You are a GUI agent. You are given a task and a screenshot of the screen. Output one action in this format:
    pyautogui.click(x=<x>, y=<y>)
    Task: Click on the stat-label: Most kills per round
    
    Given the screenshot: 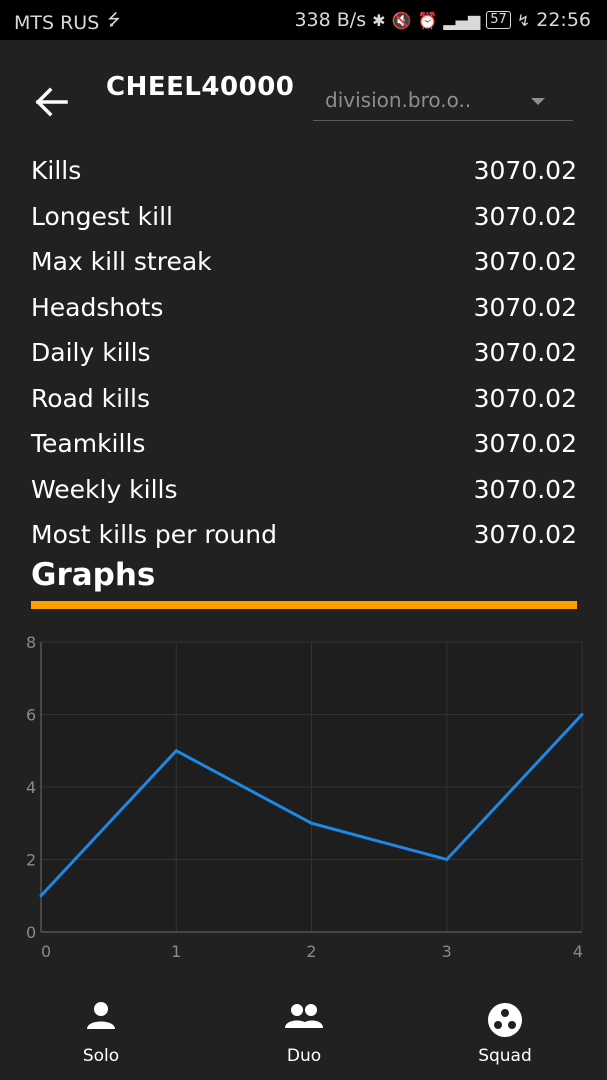 What is the action you would take?
    pyautogui.click(x=154, y=534)
    